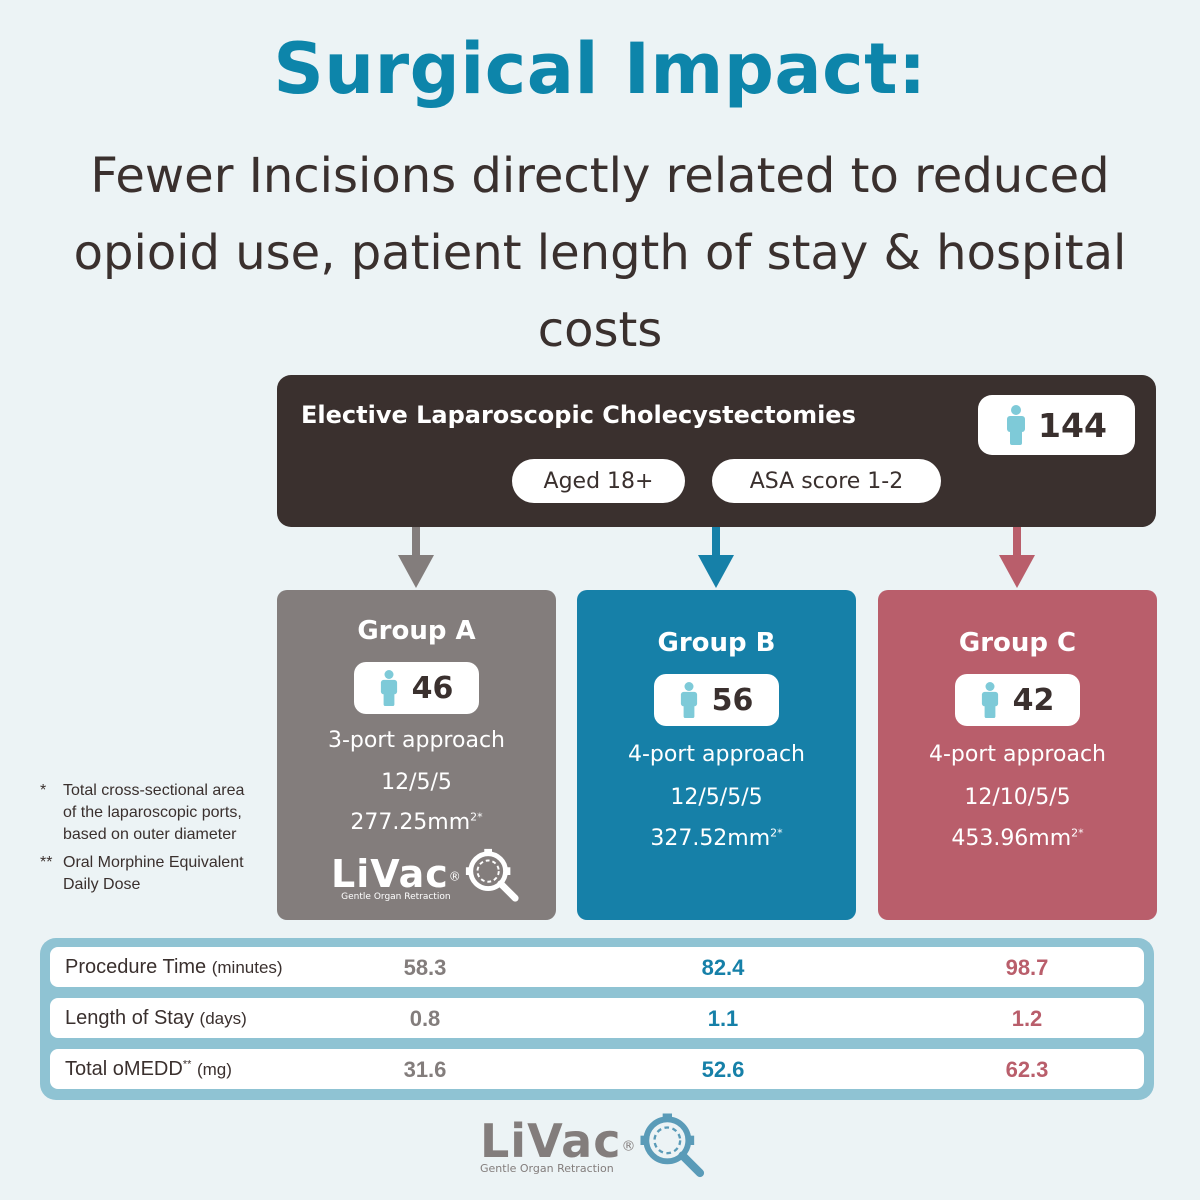 Image resolution: width=1200 pixels, height=1200 pixels. What do you see at coordinates (1072, 425) in the screenshot?
I see `total-patients-count: 144` at bounding box center [1072, 425].